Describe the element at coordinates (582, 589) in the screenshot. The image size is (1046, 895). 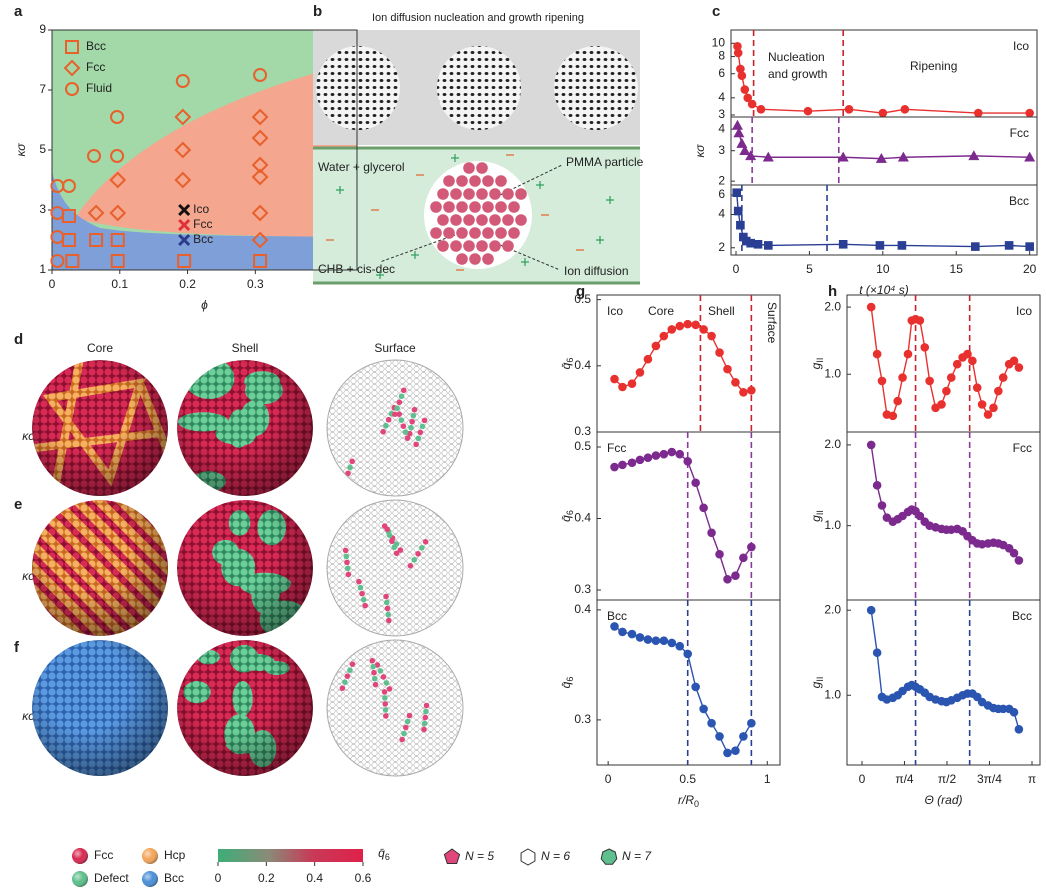
I see `y-tick-label: 0.3` at that location.